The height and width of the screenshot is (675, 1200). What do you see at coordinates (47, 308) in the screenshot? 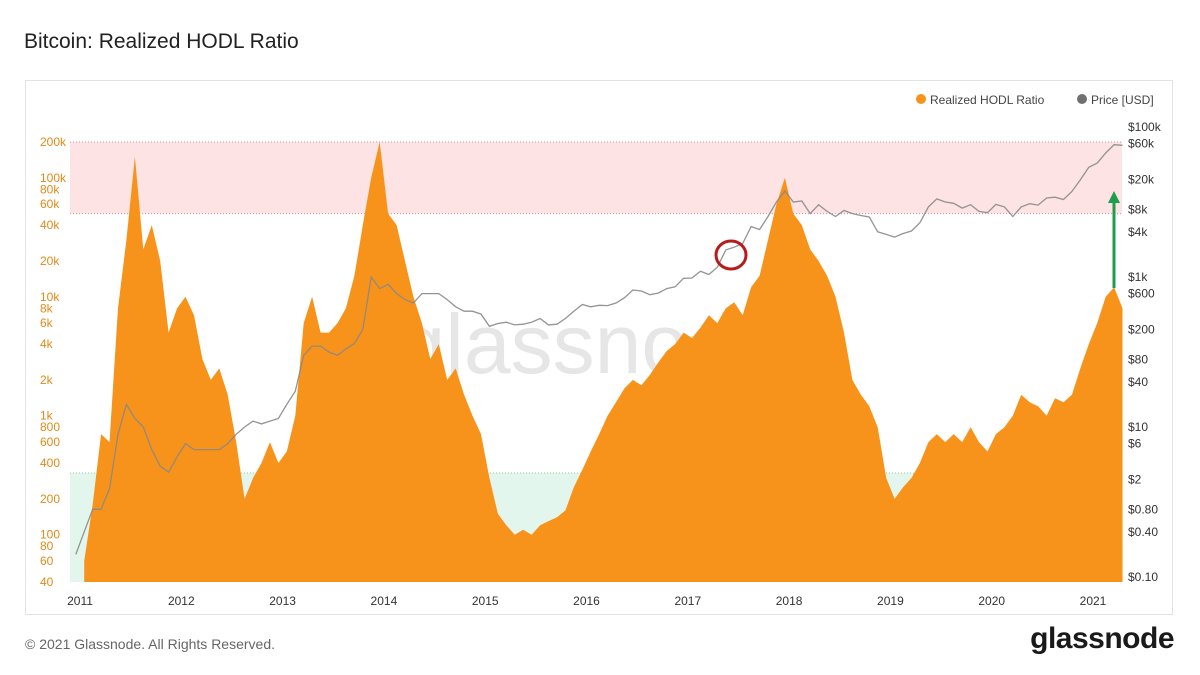
I see `y-left-tick-label: 8k` at bounding box center [47, 308].